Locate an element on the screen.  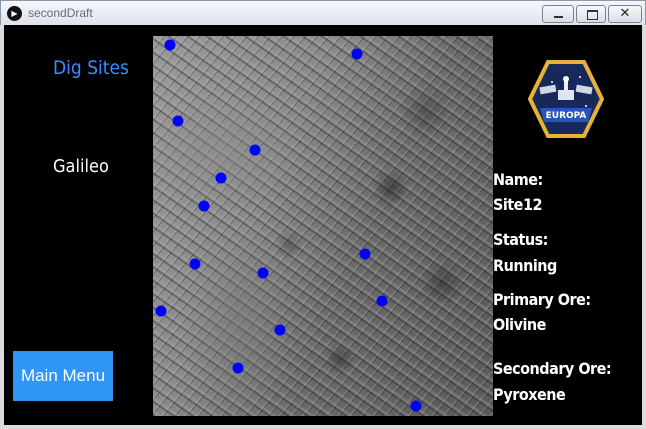
close-button: ✕ is located at coordinates (625, 14).